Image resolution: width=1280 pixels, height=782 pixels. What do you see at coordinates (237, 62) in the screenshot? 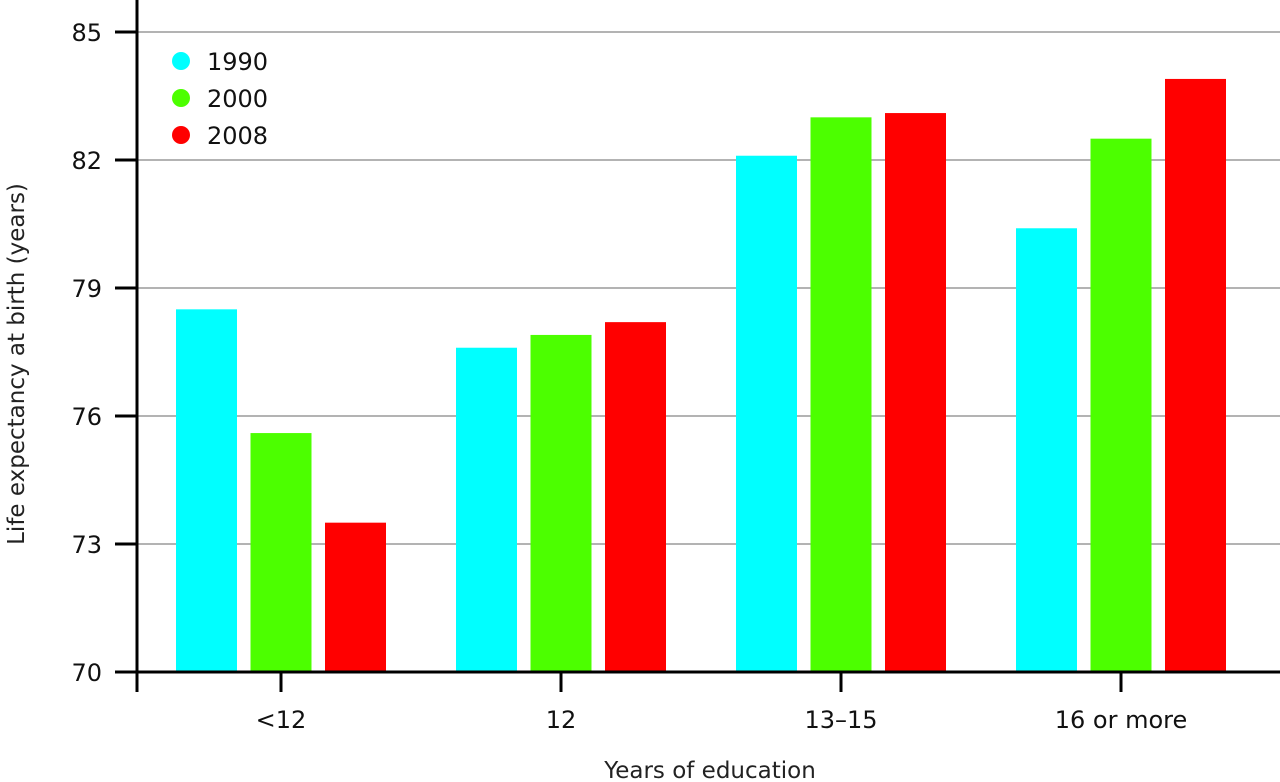
I see `legend-label-1990: 1990` at bounding box center [237, 62].